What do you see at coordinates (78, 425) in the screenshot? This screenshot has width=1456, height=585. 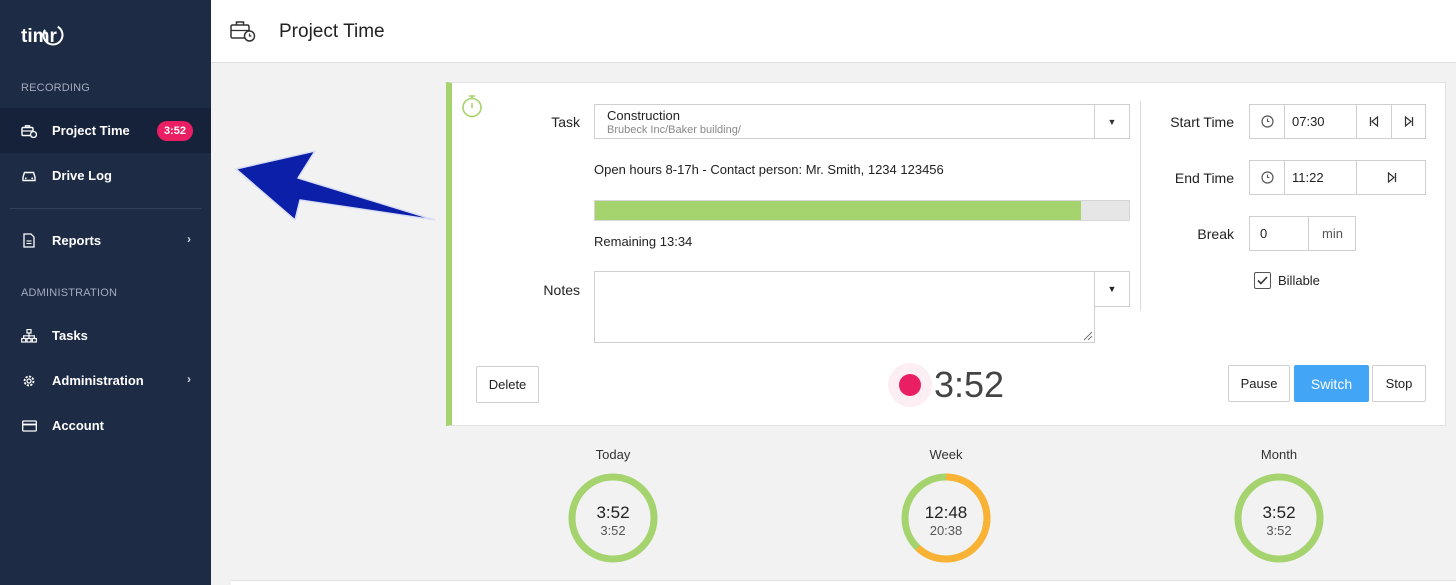 I see `sidebar-item-label: Account` at bounding box center [78, 425].